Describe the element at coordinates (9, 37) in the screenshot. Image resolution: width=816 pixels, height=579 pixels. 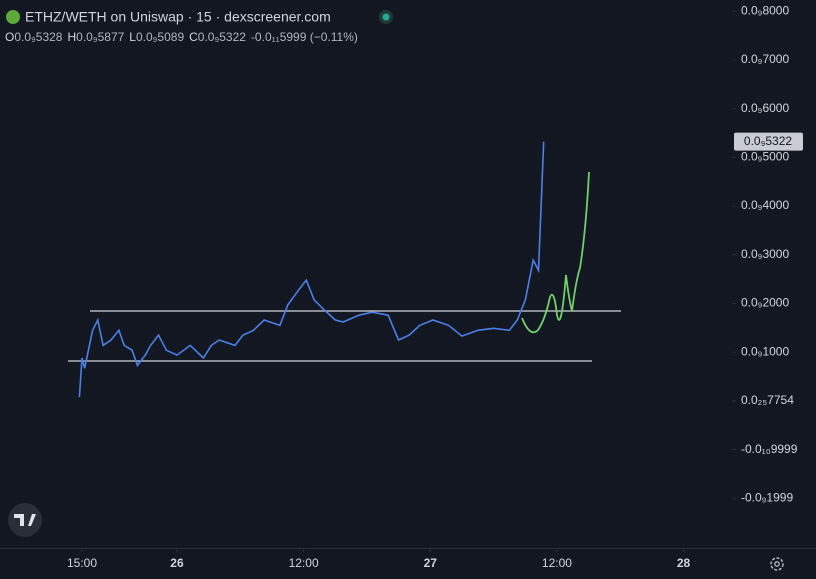
I see `ohlc-key: O` at that location.